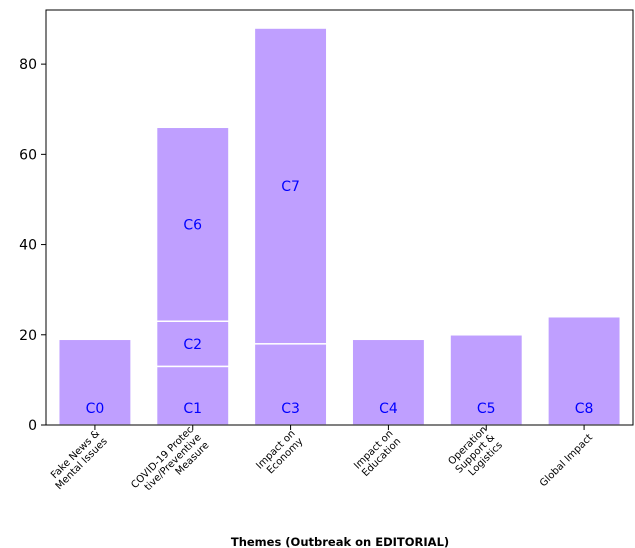 Image resolution: width=635 pixels, height=548 pixels. Describe the element at coordinates (290, 409) in the screenshot. I see `segment-label-c3: C3` at that location.